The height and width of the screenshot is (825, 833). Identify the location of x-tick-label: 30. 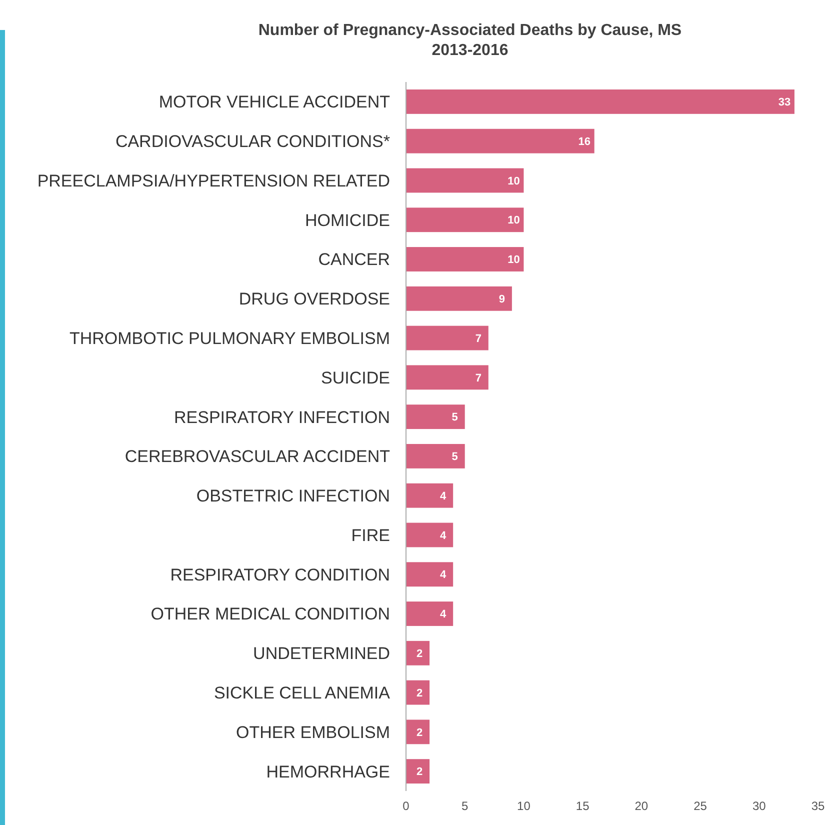
(759, 806).